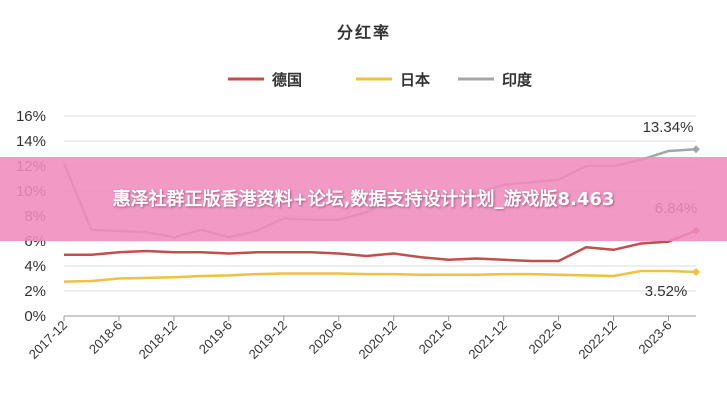 Image resolution: width=727 pixels, height=400 pixels. I want to click on x-tick-label: 2022-6, so click(544, 337).